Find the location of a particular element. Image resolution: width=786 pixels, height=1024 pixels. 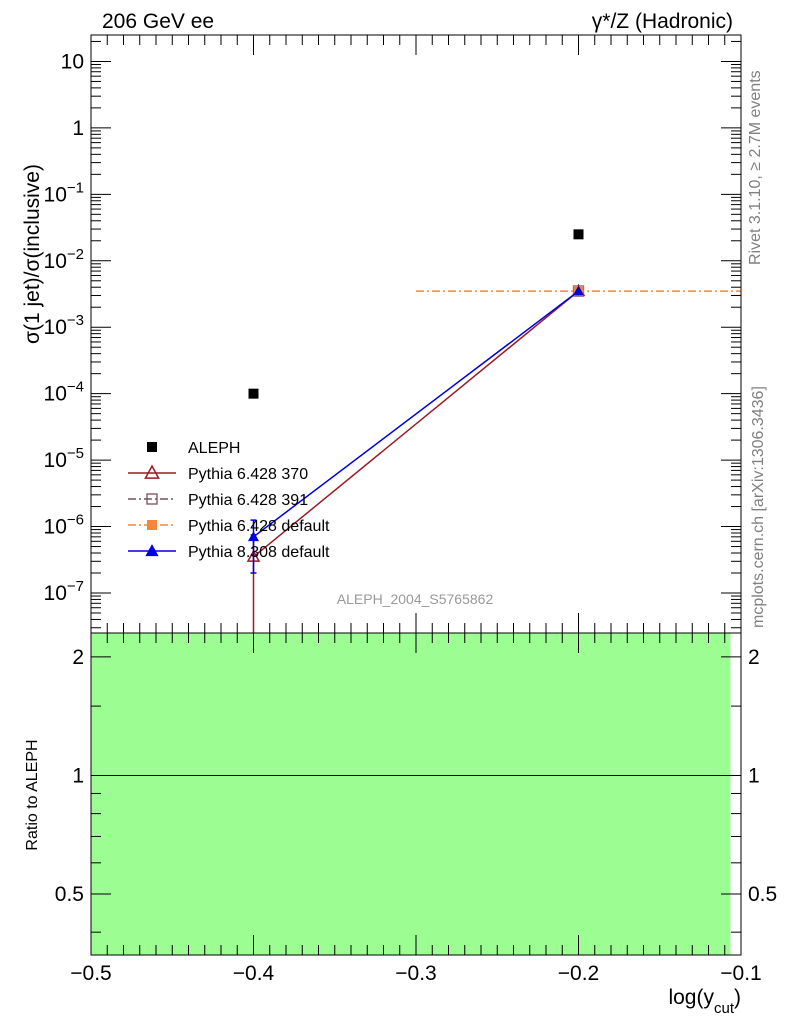

y-tick-label: 10⁻² is located at coordinates (64, 259).